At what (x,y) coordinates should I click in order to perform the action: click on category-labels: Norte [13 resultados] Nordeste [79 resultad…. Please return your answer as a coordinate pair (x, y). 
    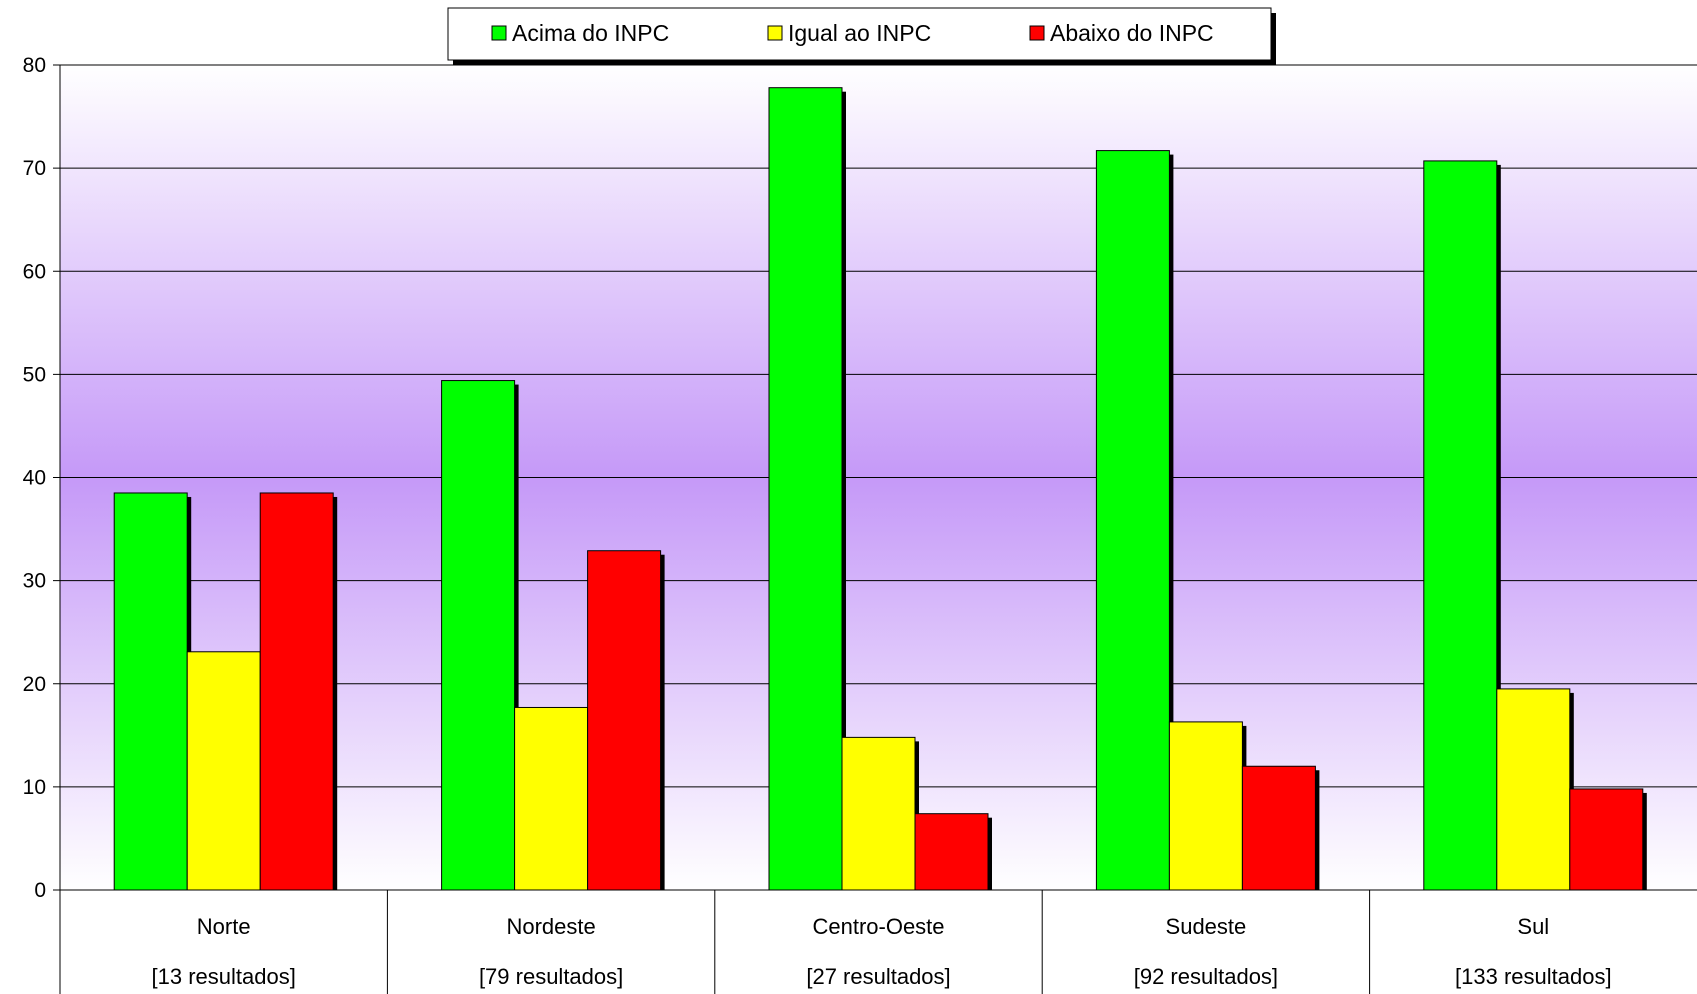
    Looking at the image, I should click on (882, 951).